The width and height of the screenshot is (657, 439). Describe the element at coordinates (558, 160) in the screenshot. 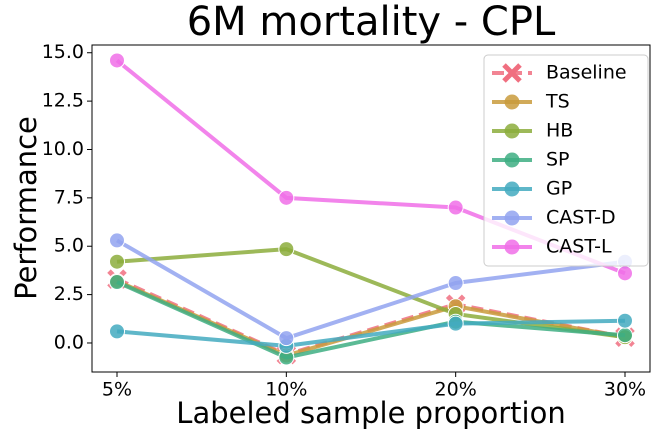

I see `legend-label: SP` at that location.